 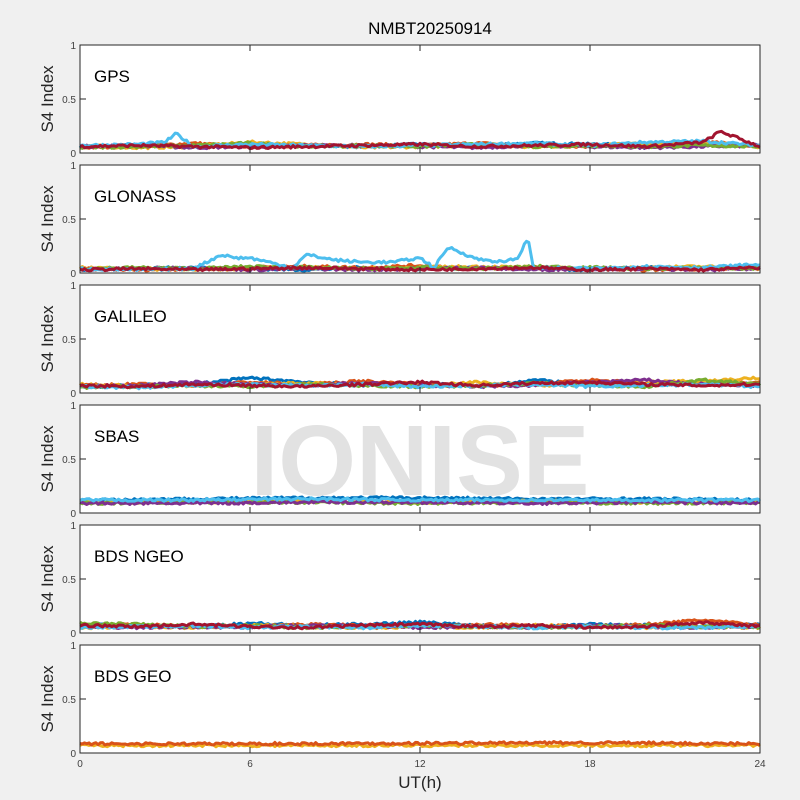 I want to click on panel-label: GPS, so click(x=112, y=76).